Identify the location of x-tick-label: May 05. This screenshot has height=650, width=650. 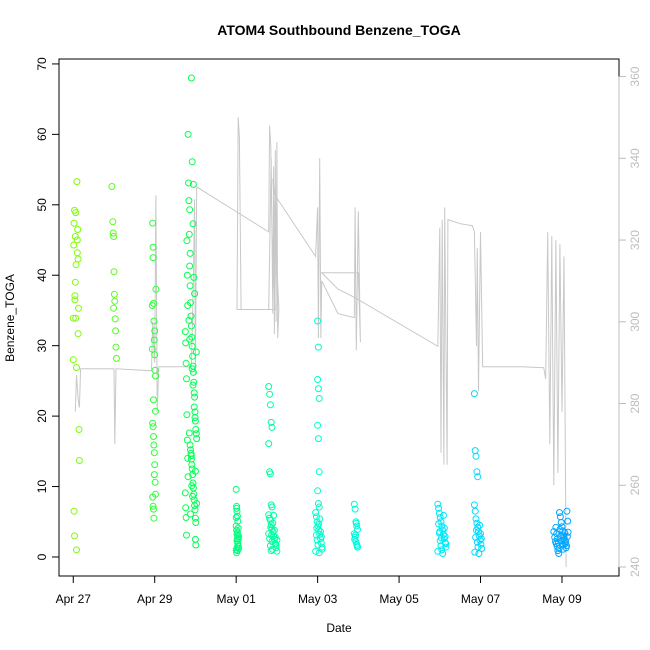
(399, 599).